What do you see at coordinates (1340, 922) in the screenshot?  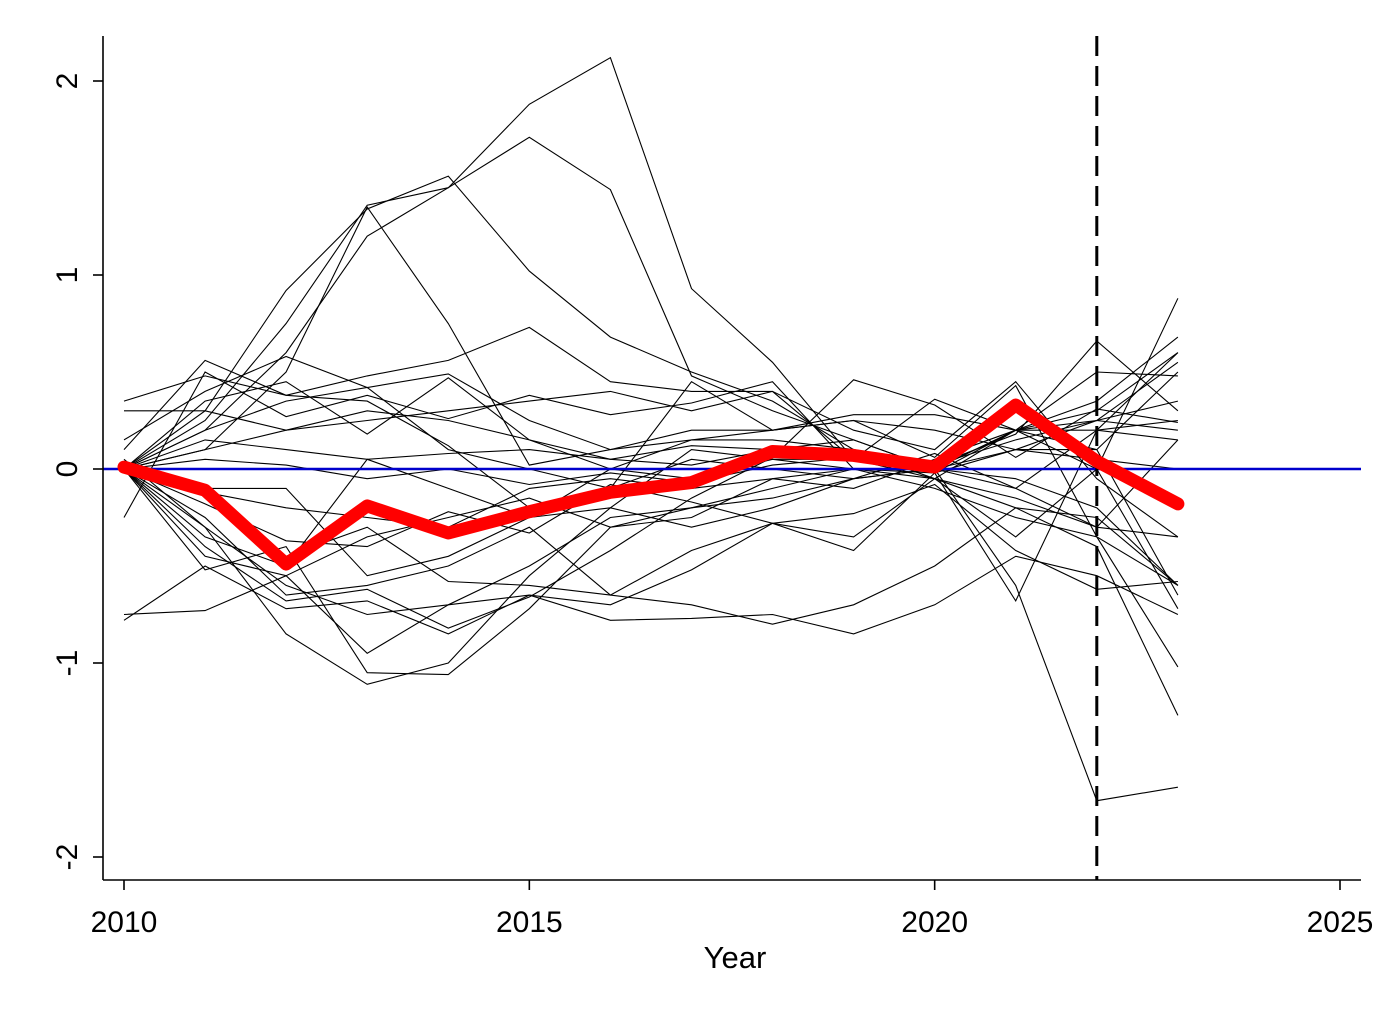 I see `x-tick-label-2025: 2025` at bounding box center [1340, 922].